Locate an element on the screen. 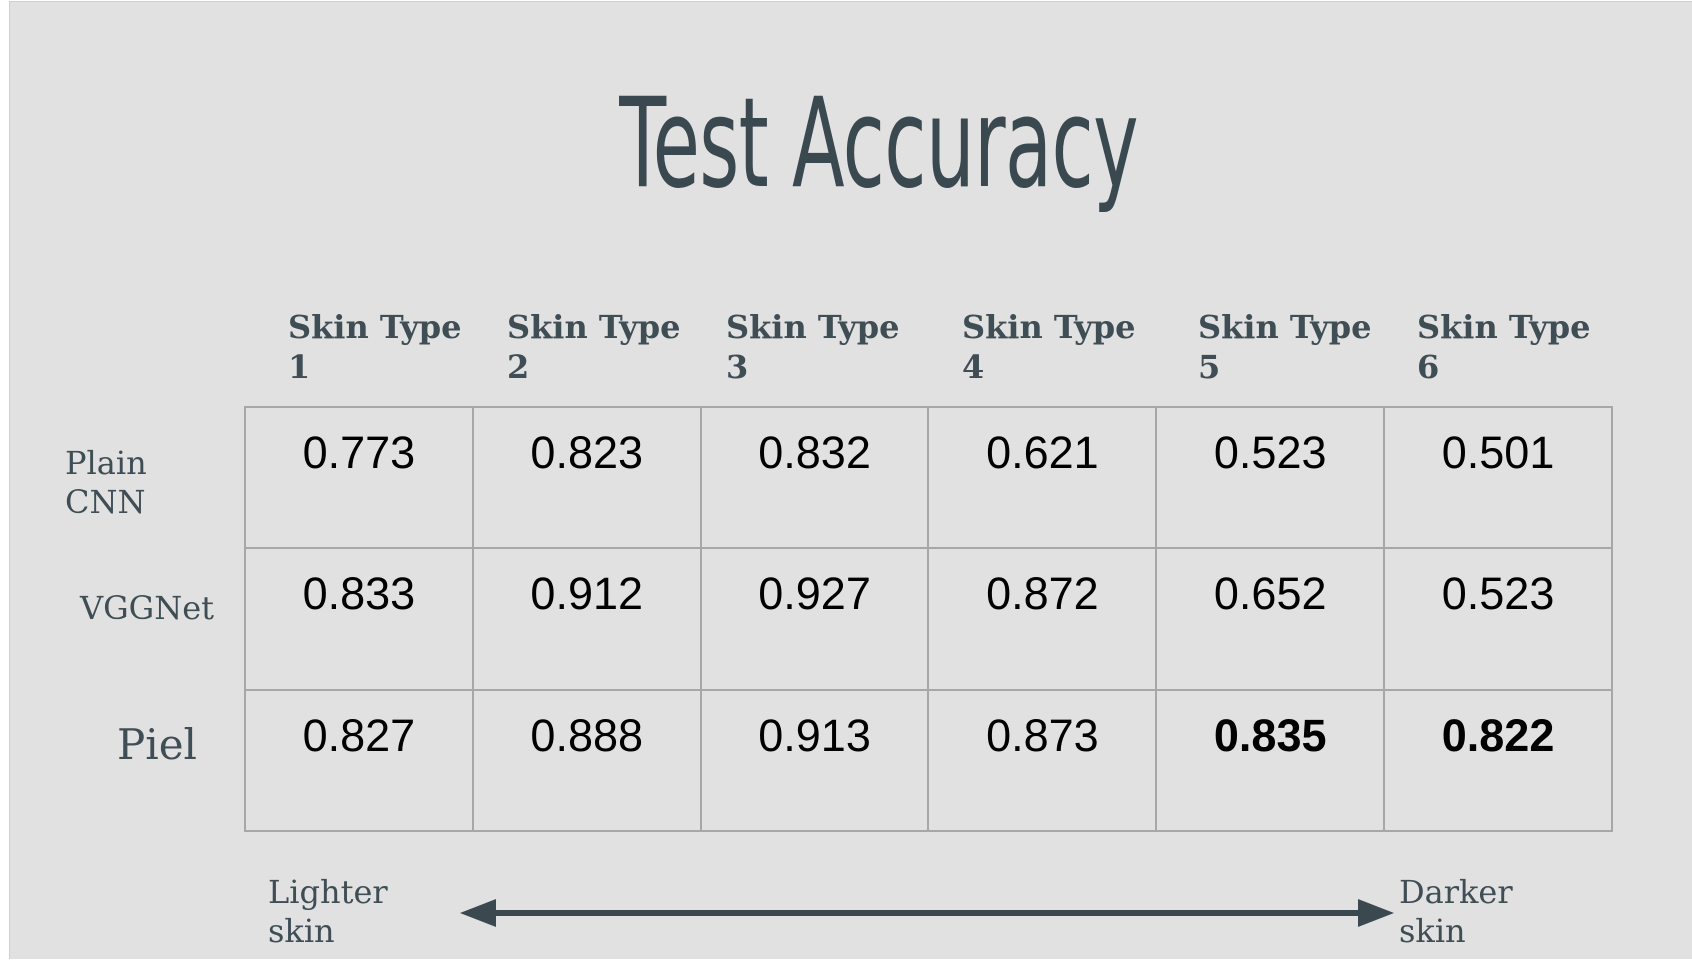  table-row-vggnet: 0.833 0.912 0.927 0.872 0.652 0.523 is located at coordinates (928, 619).